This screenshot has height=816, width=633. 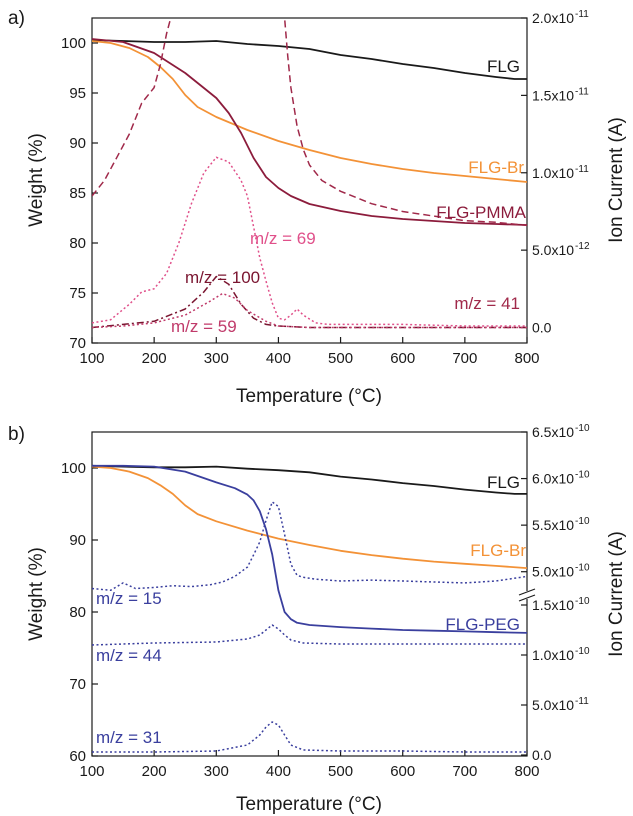 What do you see at coordinates (482, 624) in the screenshot?
I see `panel-b-label-flg-peg: FLG-PEG` at bounding box center [482, 624].